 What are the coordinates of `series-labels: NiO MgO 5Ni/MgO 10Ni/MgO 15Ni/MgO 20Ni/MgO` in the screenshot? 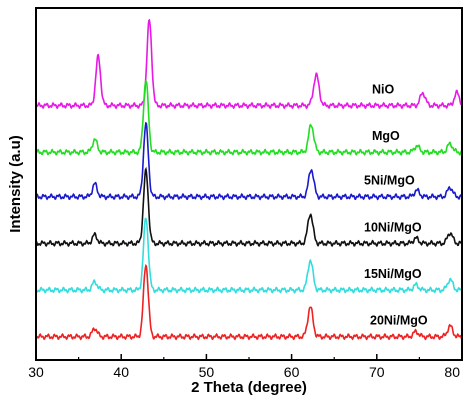 It's located at (396, 205).